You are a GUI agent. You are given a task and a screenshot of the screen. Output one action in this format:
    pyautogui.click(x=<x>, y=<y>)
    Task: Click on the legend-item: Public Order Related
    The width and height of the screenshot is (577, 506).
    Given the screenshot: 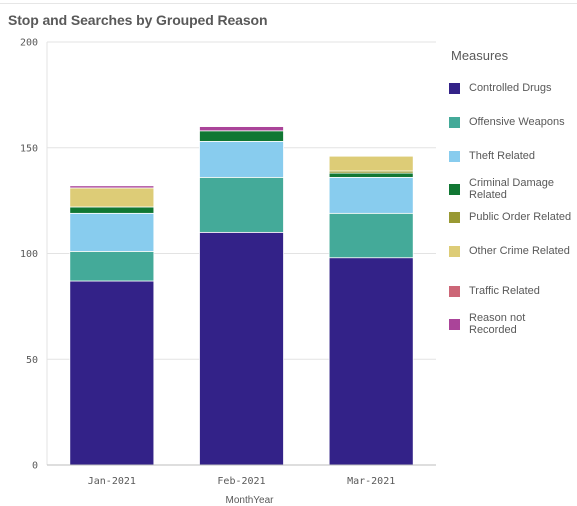 What is the action you would take?
    pyautogui.click(x=513, y=226)
    